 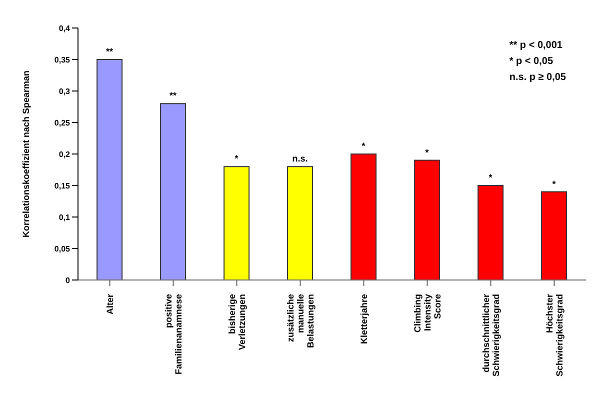 I want to click on y-tick-label: 0, so click(x=68, y=280).